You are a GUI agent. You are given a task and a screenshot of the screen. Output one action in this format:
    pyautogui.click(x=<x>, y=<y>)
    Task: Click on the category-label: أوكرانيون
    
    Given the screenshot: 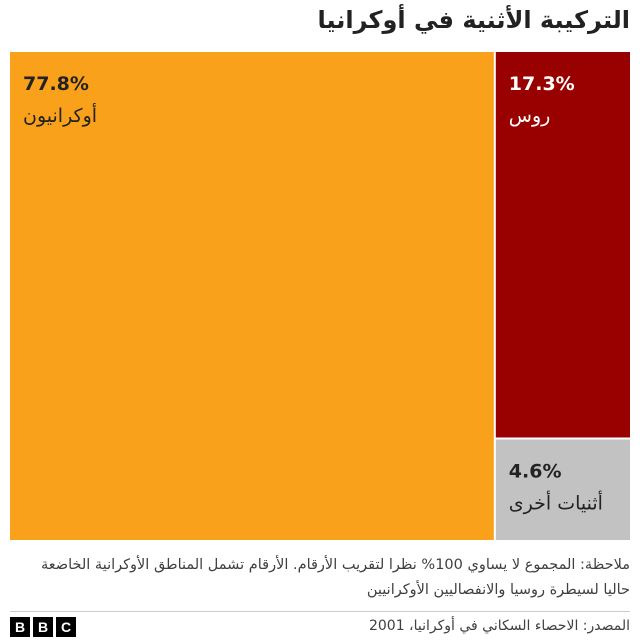 What is the action you would take?
    pyautogui.click(x=60, y=115)
    